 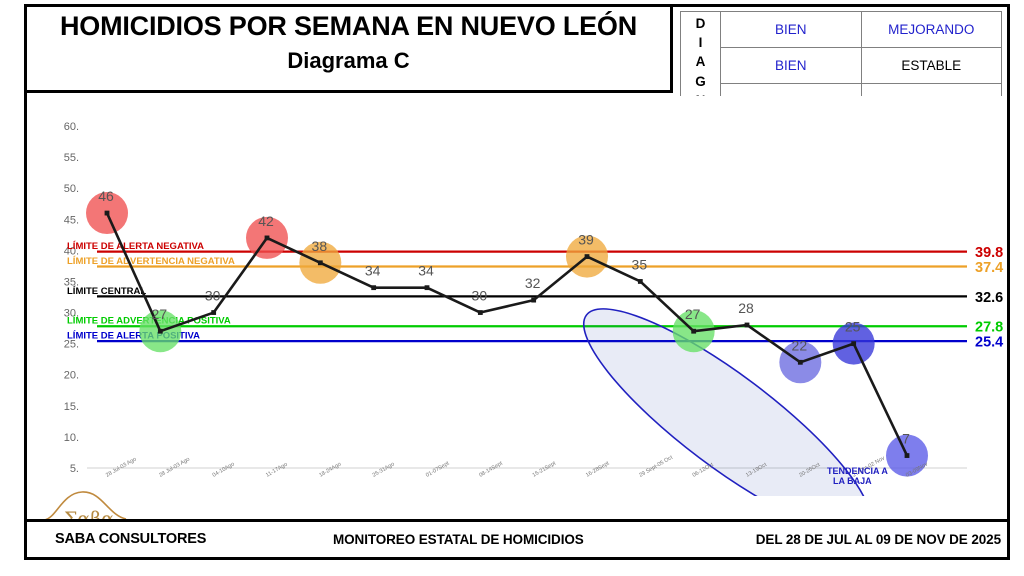 What do you see at coordinates (586, 240) in the screenshot?
I see `data-point-label: 39` at bounding box center [586, 240].